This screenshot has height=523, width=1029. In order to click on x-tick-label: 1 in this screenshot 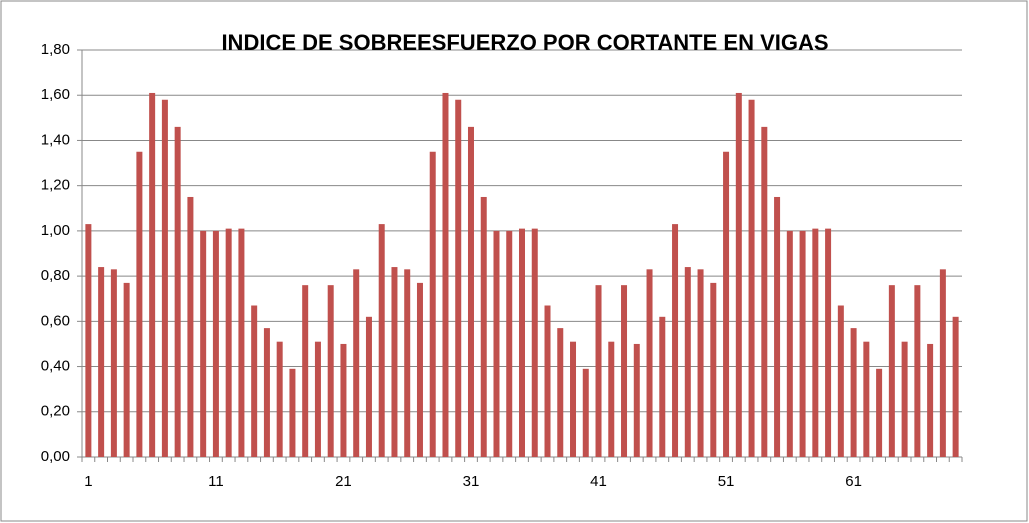, I will do `click(88, 481)`.